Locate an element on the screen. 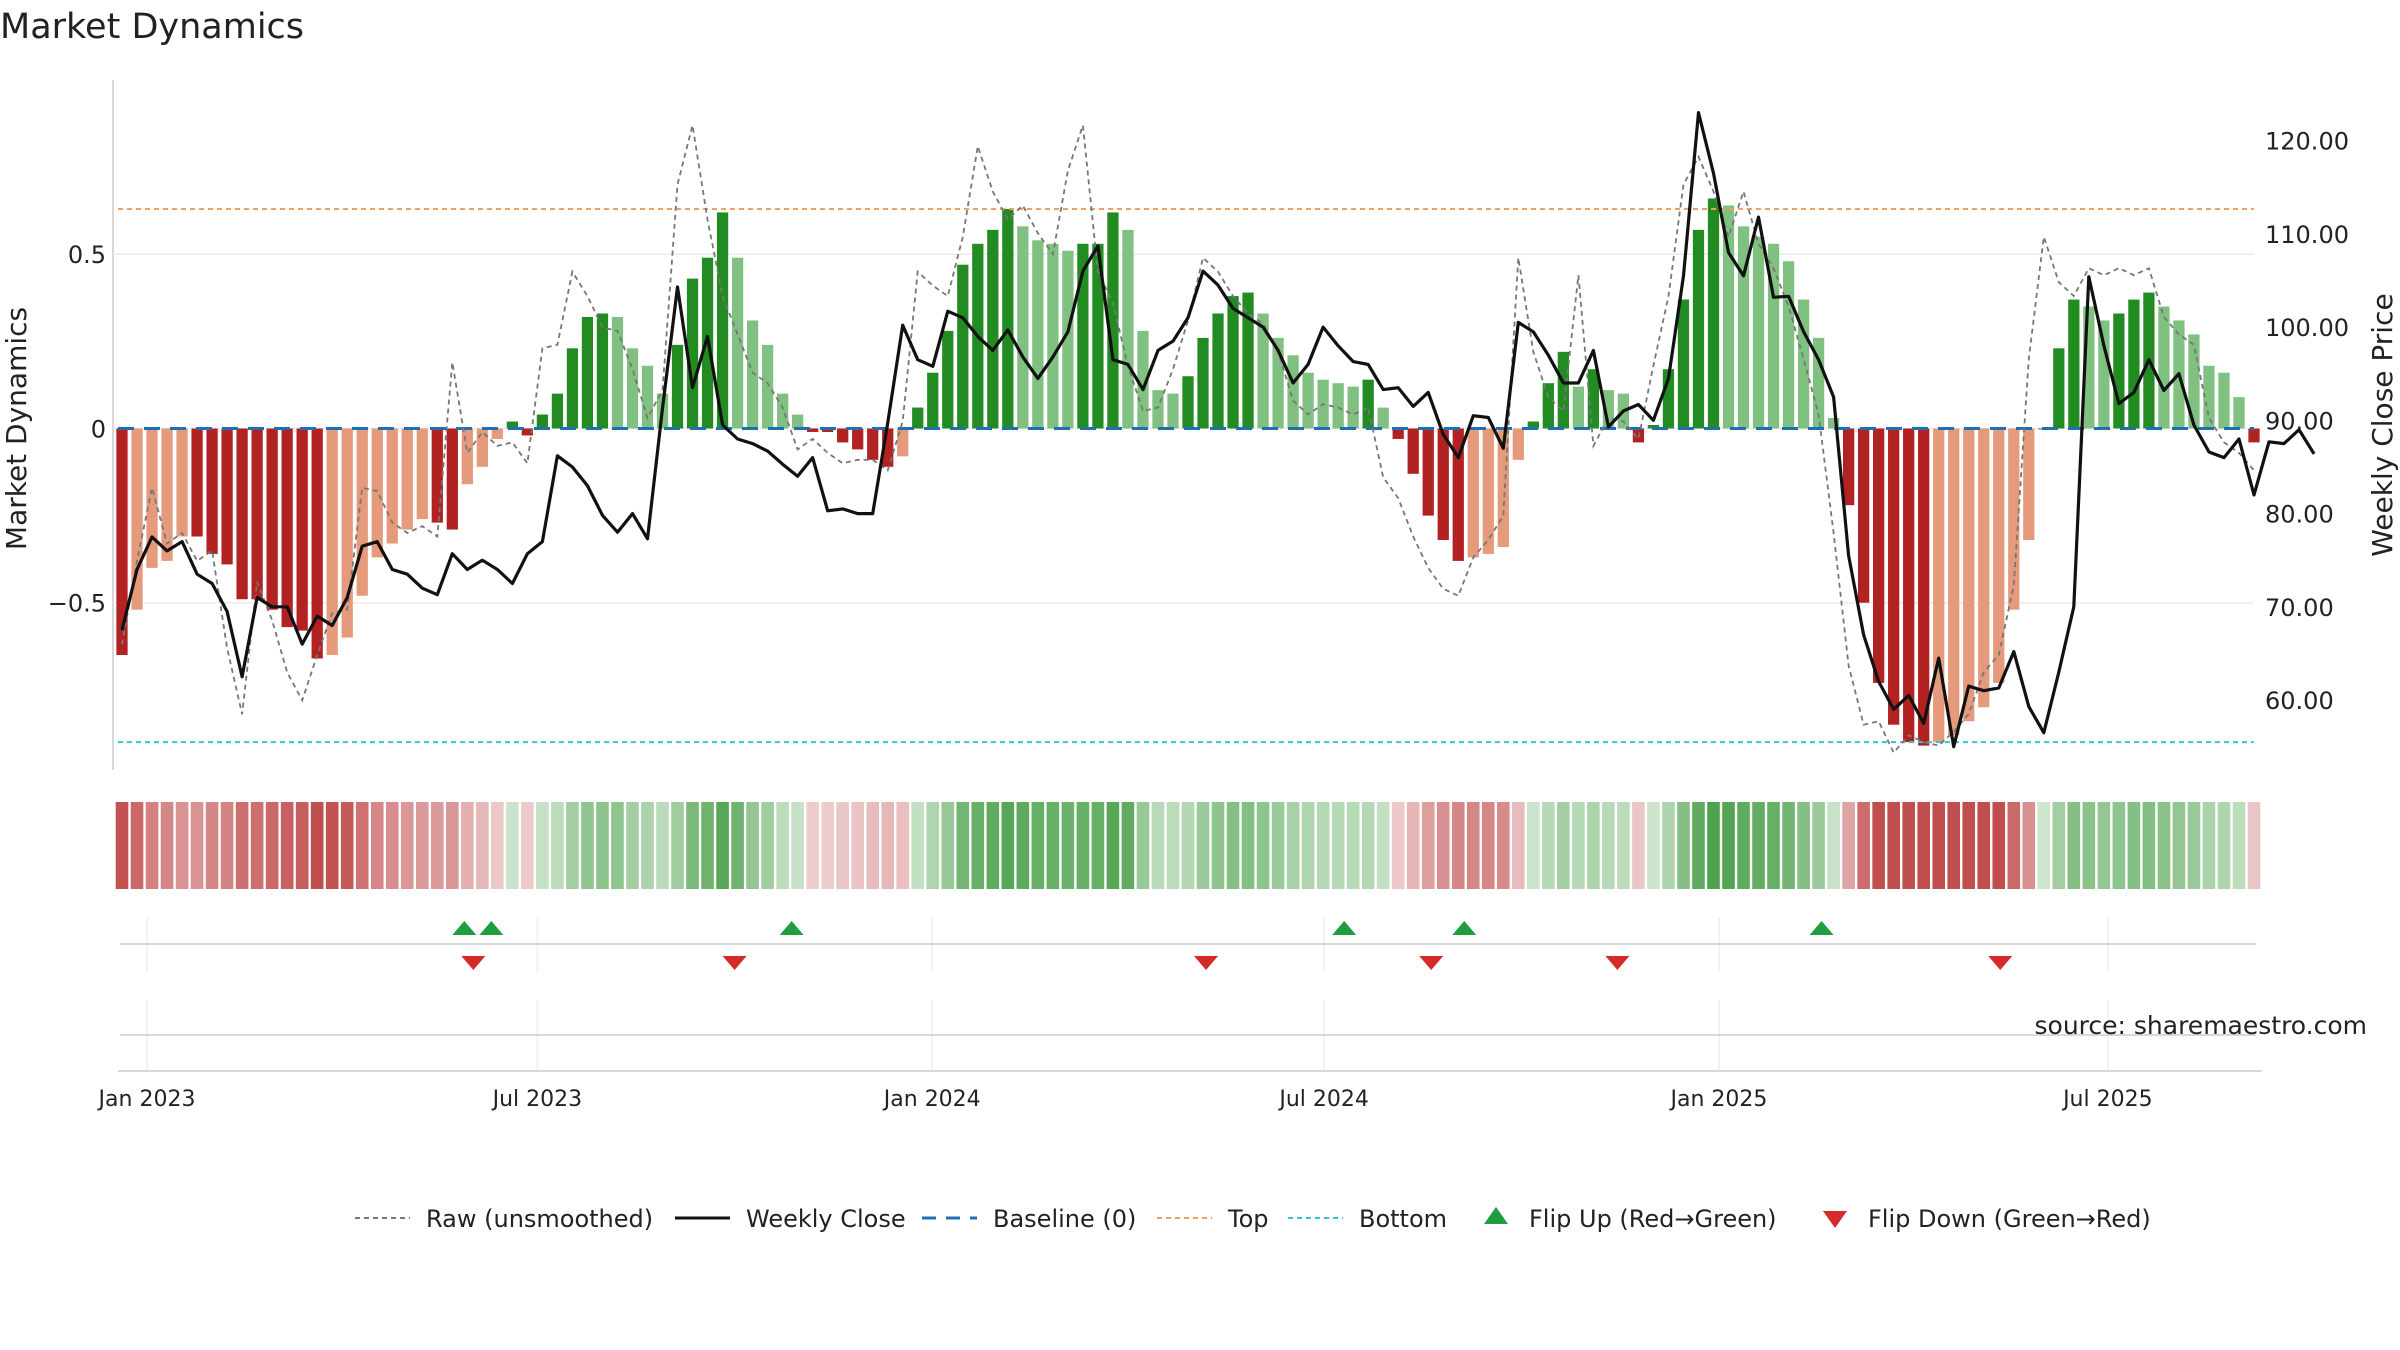 The width and height of the screenshot is (2400, 1350). x-tick-label: Jan 2024 is located at coordinates (931, 1099).